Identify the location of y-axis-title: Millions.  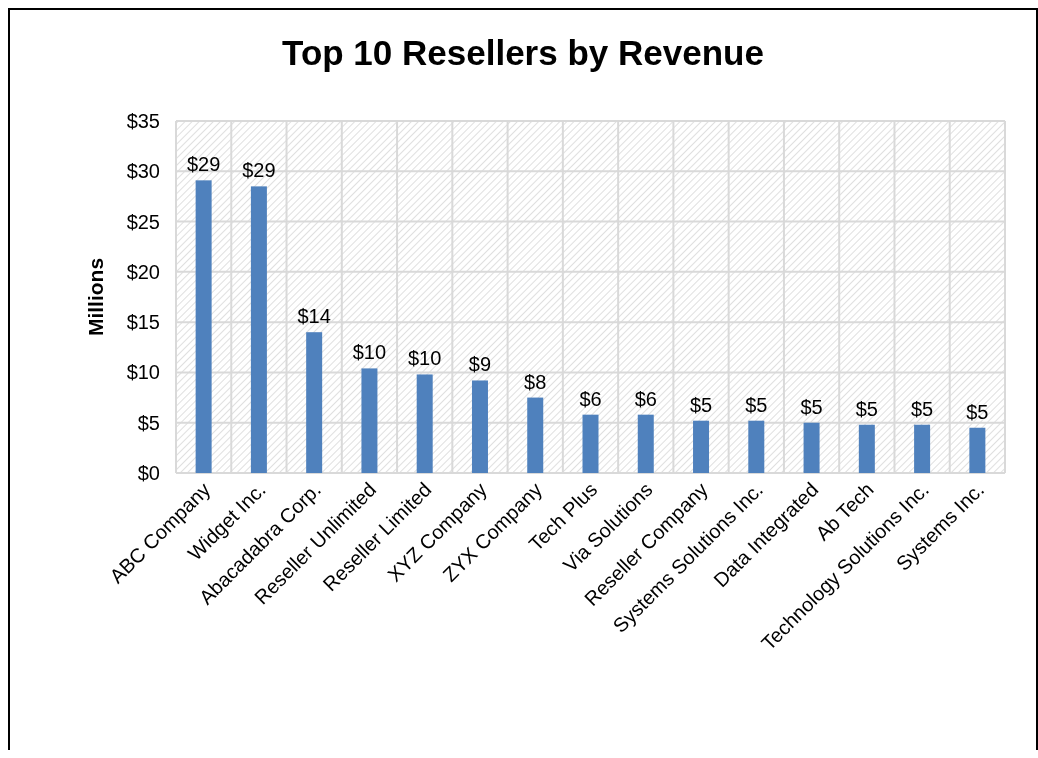
(95, 297).